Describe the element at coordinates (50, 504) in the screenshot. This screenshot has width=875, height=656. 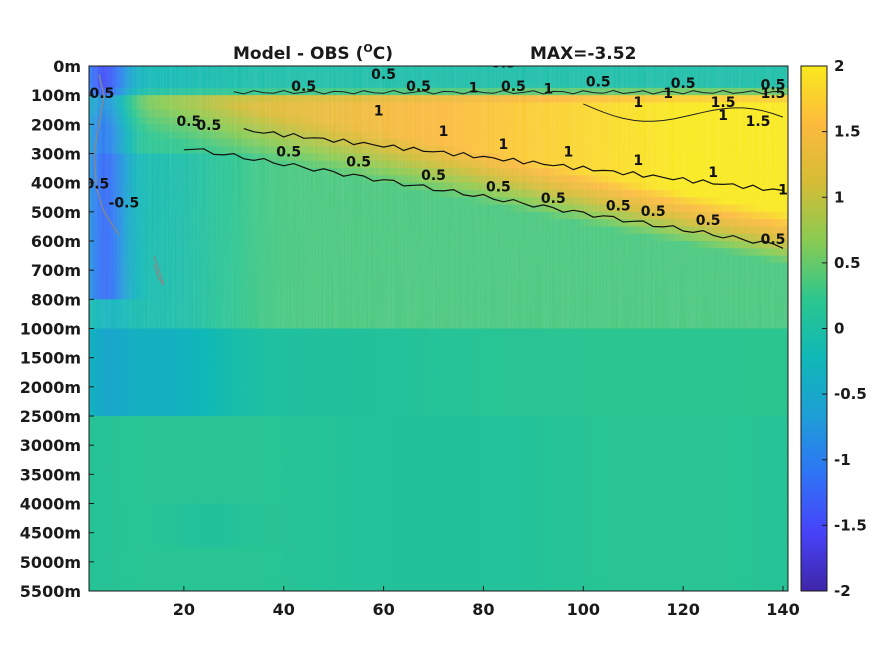
I see `y-tick-label: 4000m` at that location.